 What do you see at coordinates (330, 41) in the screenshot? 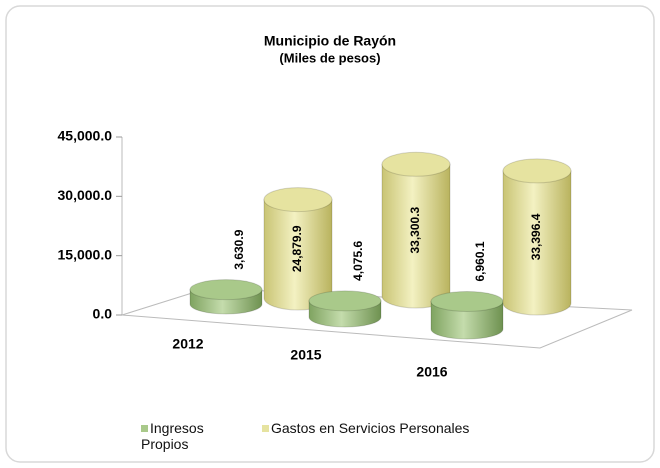
I see `chart-title: Municipio de Rayón` at bounding box center [330, 41].